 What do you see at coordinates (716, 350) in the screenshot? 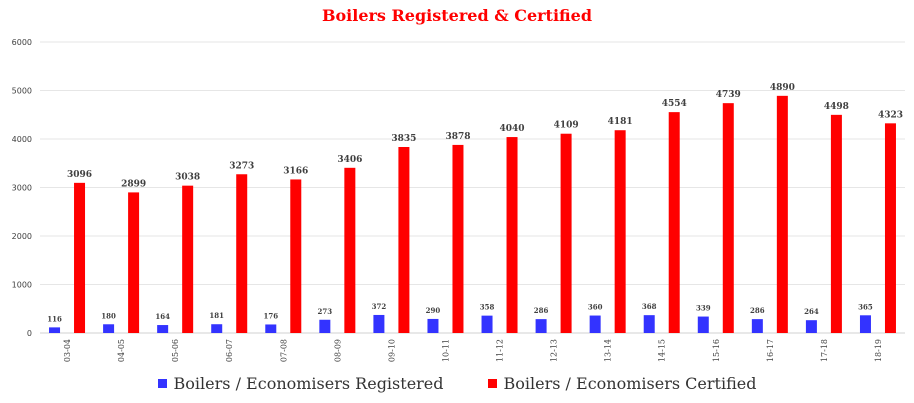
I see `x-tick-label: 15-16` at bounding box center [716, 350].